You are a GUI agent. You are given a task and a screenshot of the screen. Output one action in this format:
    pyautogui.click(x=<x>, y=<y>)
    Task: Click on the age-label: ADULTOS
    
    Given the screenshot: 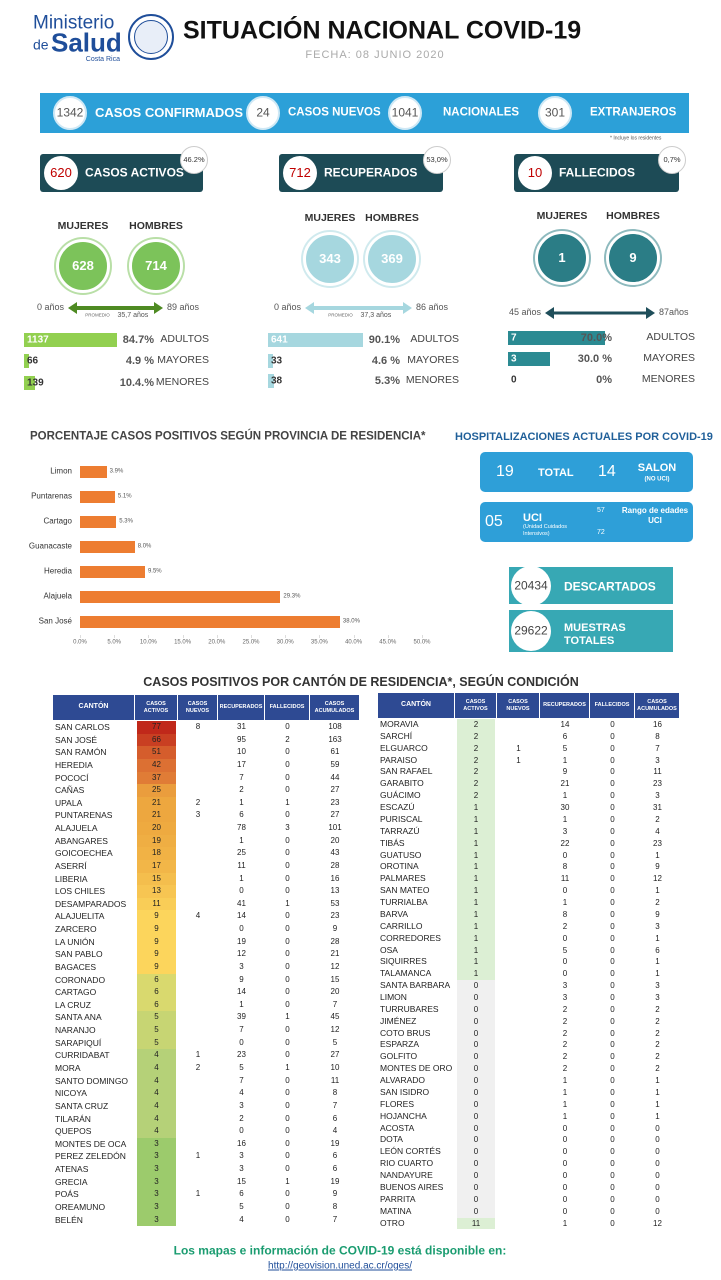 What is the action you would take?
    pyautogui.click(x=670, y=337)
    